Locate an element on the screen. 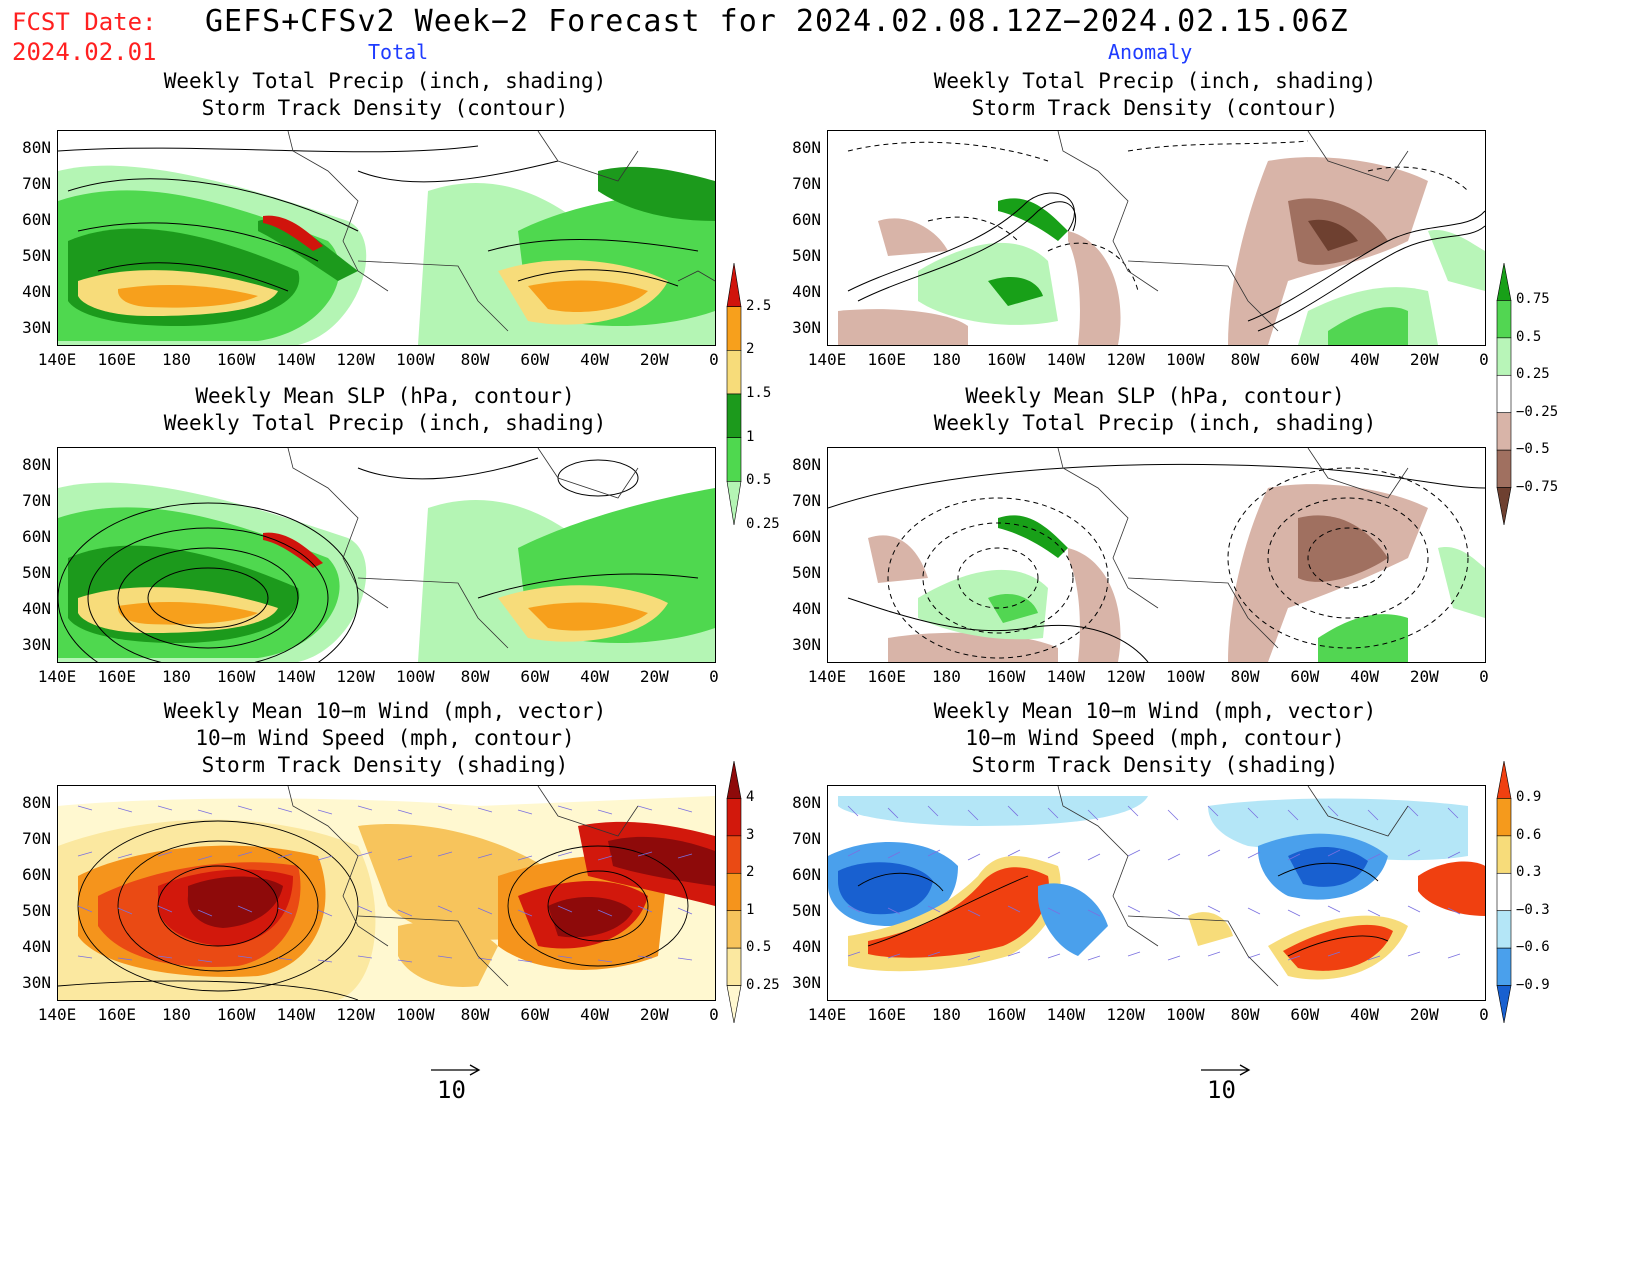 This screenshot has width=1650, height=1275. colorbar-precip-total is located at coordinates (734, 394).